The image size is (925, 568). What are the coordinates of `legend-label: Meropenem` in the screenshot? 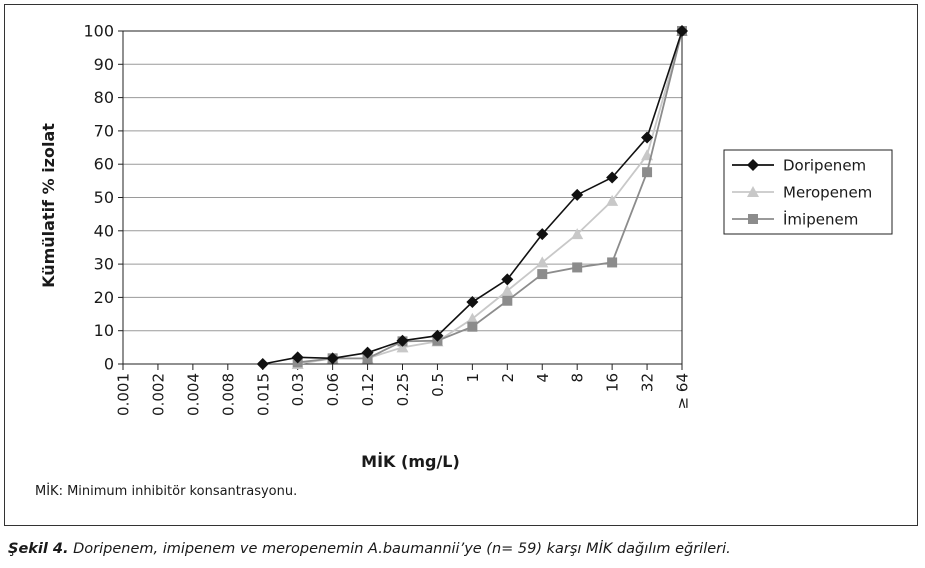 It's located at (827, 193).